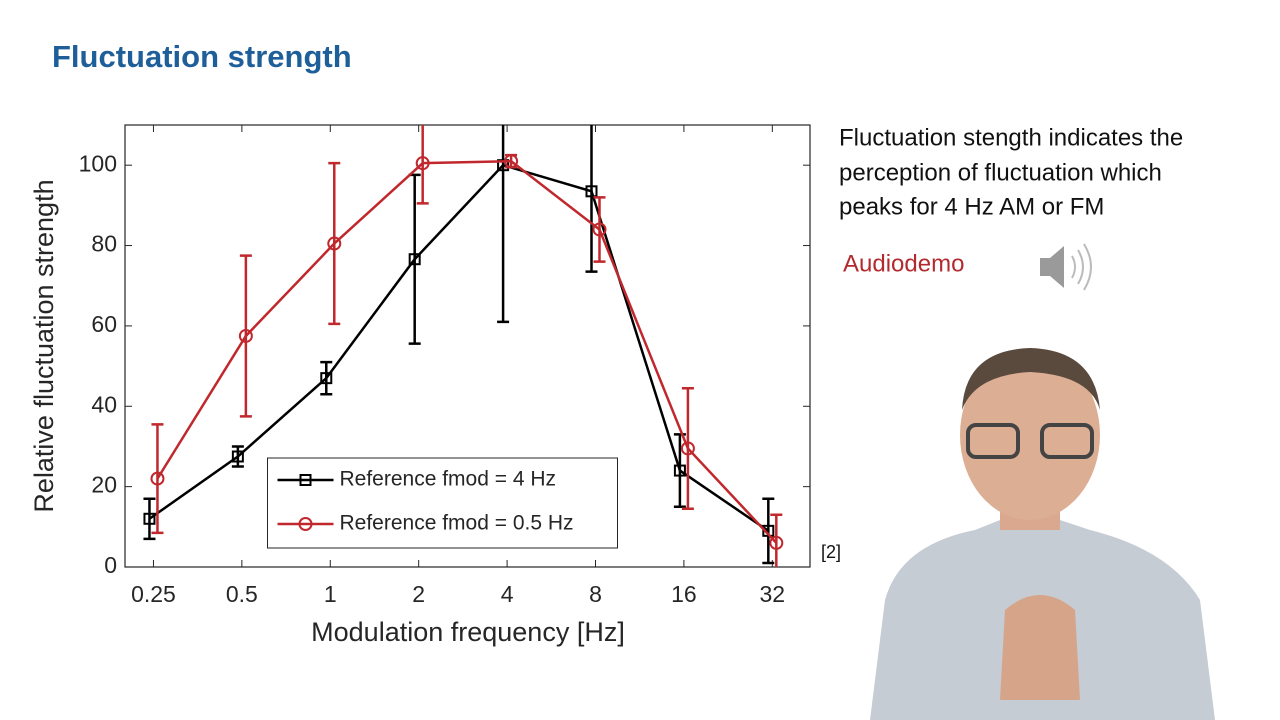 The width and height of the screenshot is (1280, 720). Describe the element at coordinates (104, 485) in the screenshot. I see `y-tick-label: 20` at that location.